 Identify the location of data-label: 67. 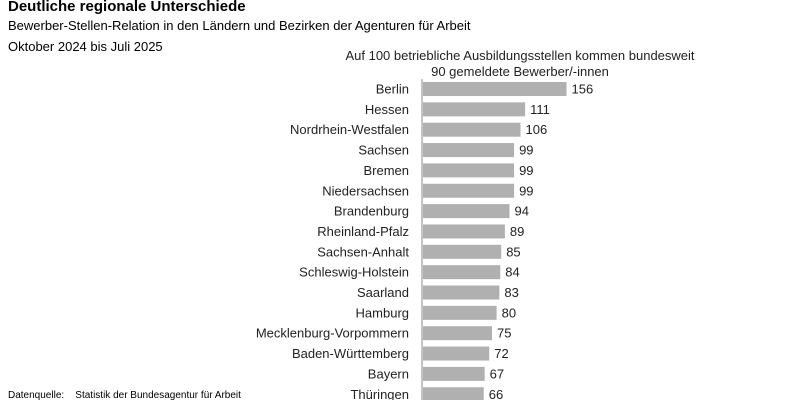
(497, 373).